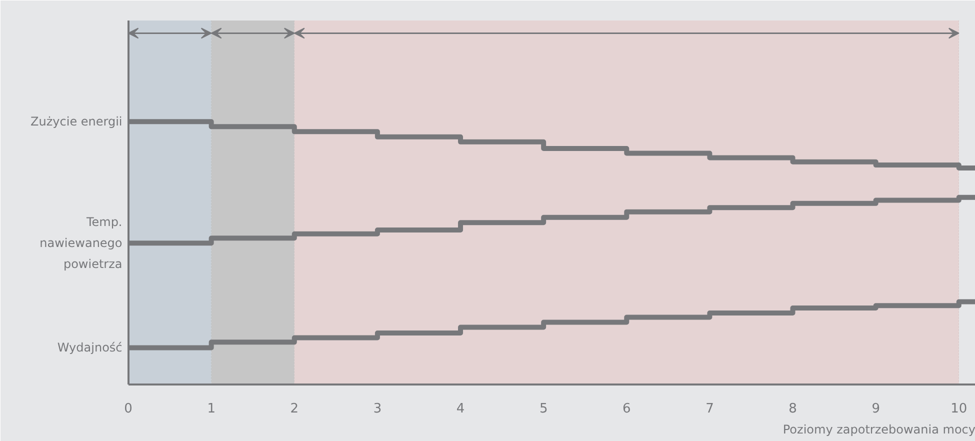 Image resolution: width=975 pixels, height=441 pixels. What do you see at coordinates (89, 347) in the screenshot?
I see `series-label: Wydajność` at bounding box center [89, 347].